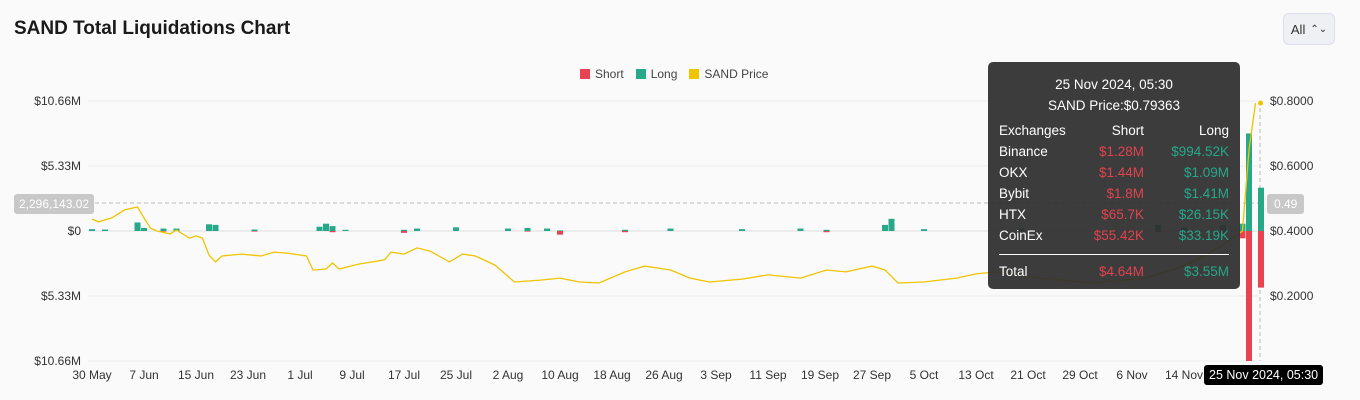 The height and width of the screenshot is (400, 1360). I want to click on tooltip-row: CoinEx $55.42K $33.19K, so click(1114, 235).